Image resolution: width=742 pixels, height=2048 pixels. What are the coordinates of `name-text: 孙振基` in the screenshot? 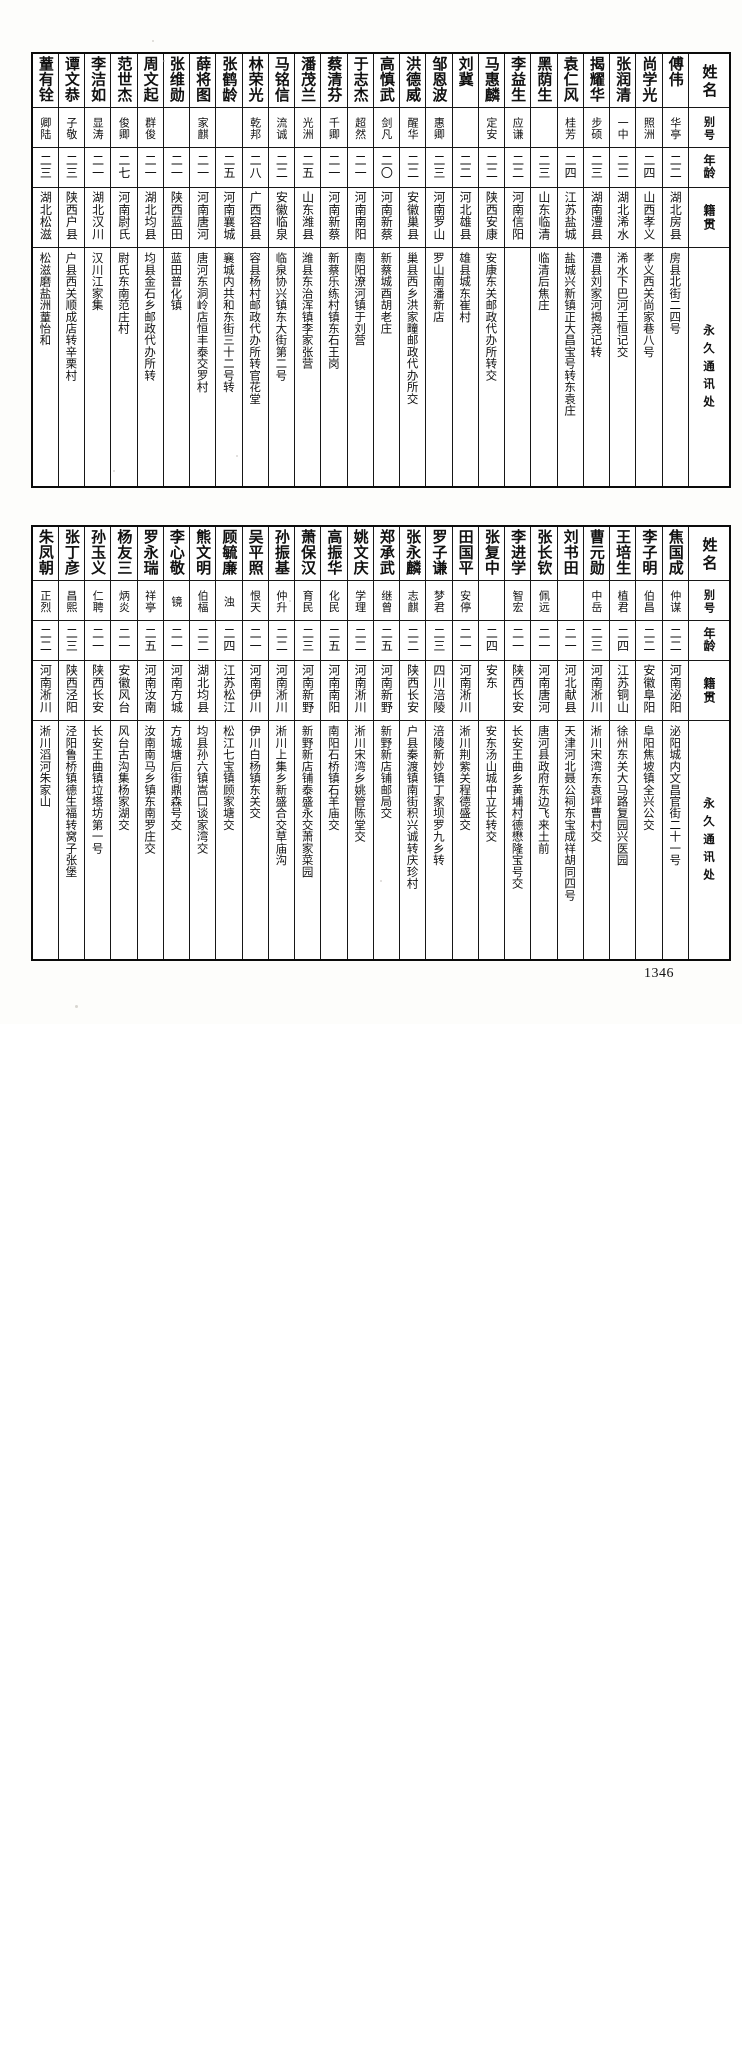 It's located at (281, 552).